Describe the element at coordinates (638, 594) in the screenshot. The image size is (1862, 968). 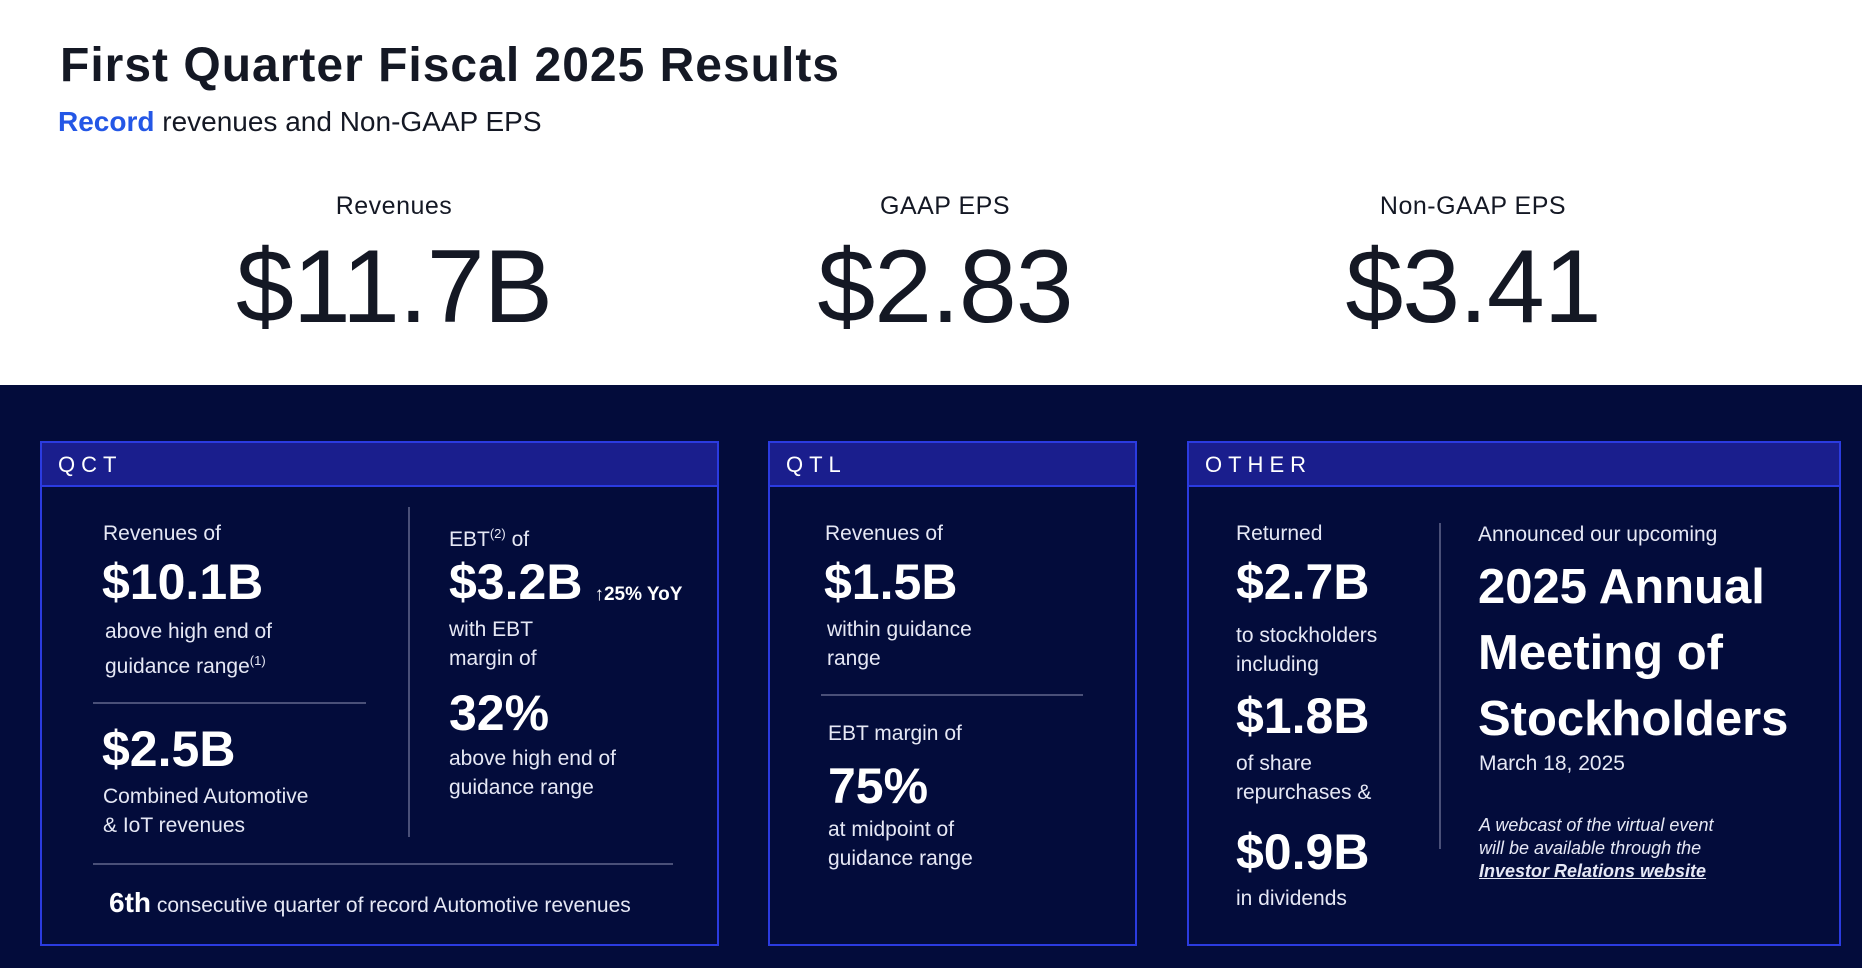
I see `qct-ebt-yoy-badge: ↑25% YoY` at that location.